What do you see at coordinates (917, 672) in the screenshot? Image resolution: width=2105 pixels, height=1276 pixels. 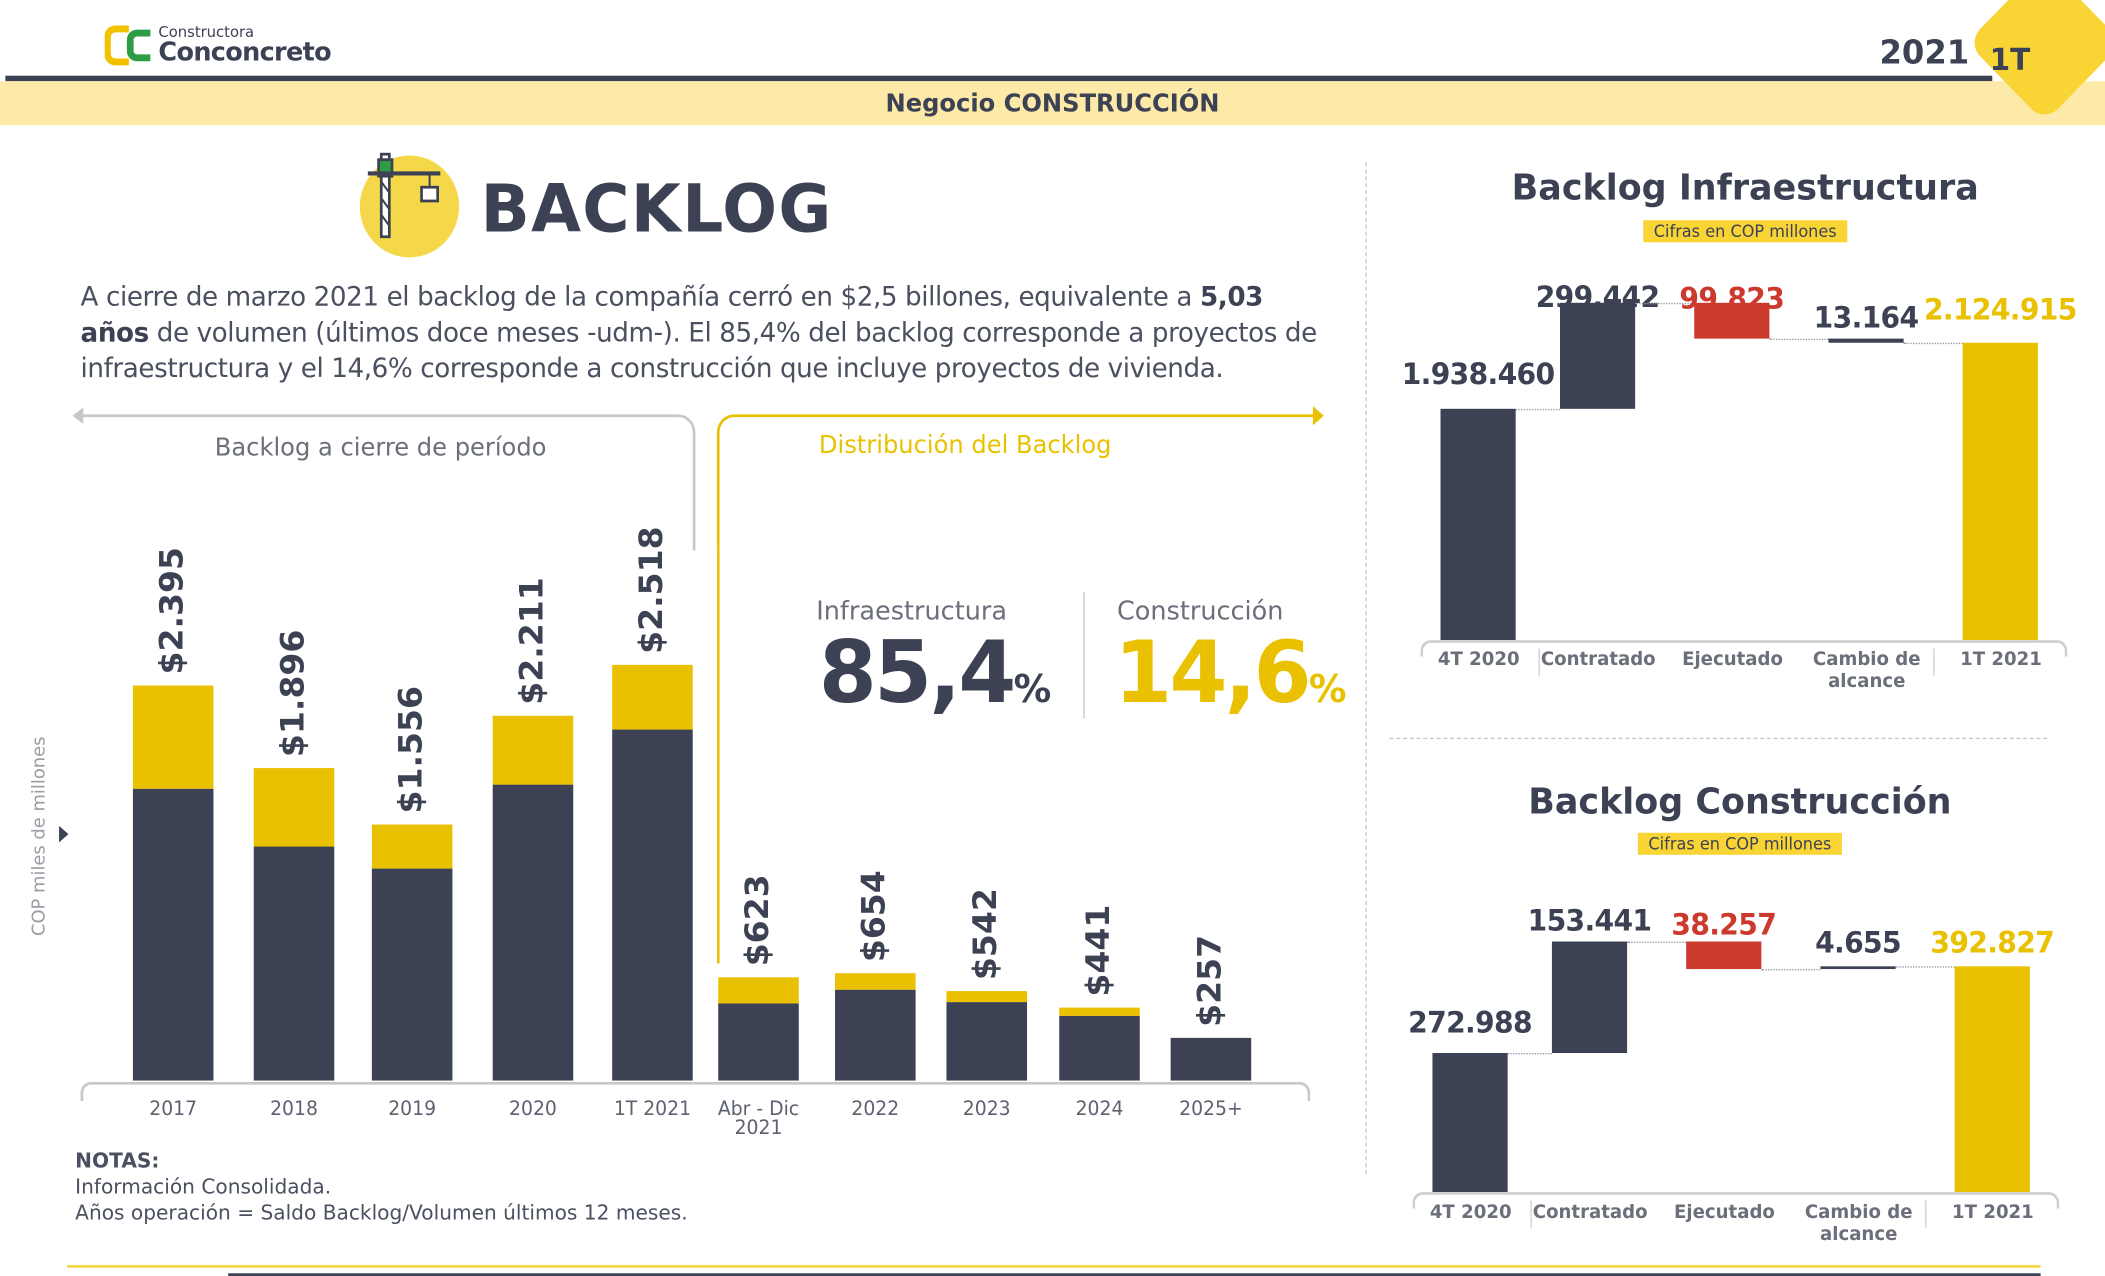 I see `infra-share-value: 85,4` at bounding box center [917, 672].